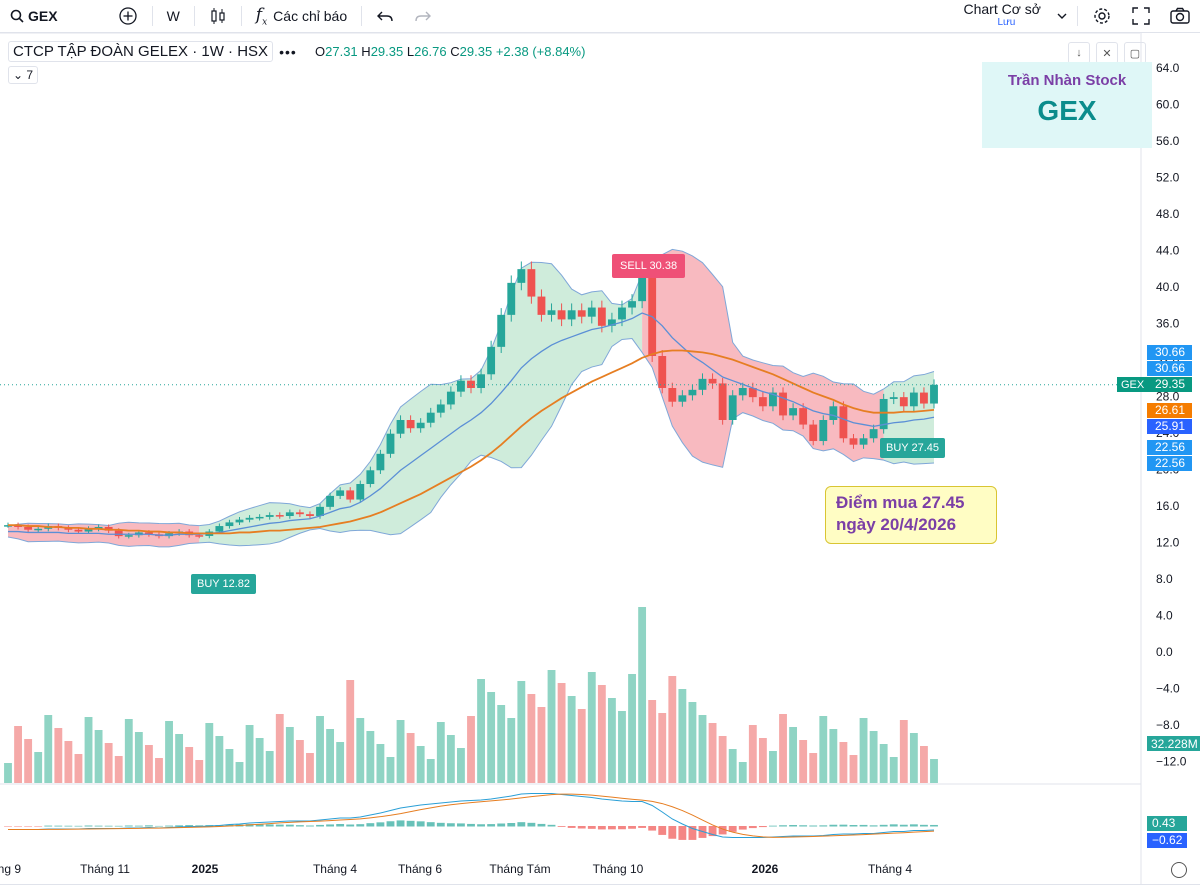  Describe the element at coordinates (1180, 16) in the screenshot. I see `snapshot-button` at that location.